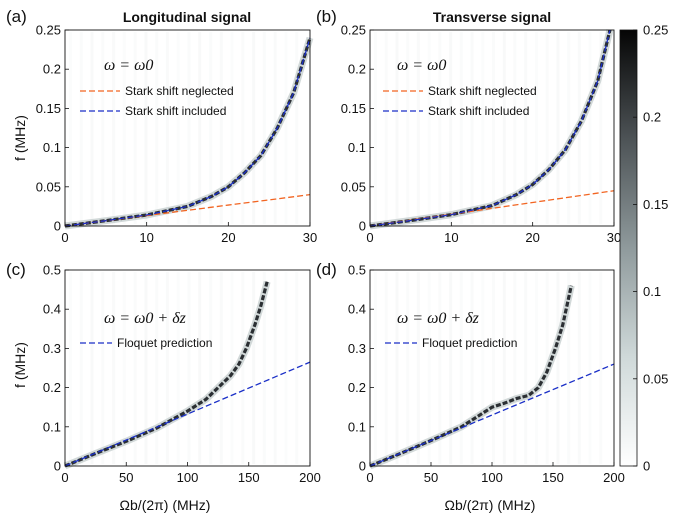 This screenshot has height=518, width=689. What do you see at coordinates (614, 477) in the screenshot?
I see `x-tick-label: 200` at bounding box center [614, 477].